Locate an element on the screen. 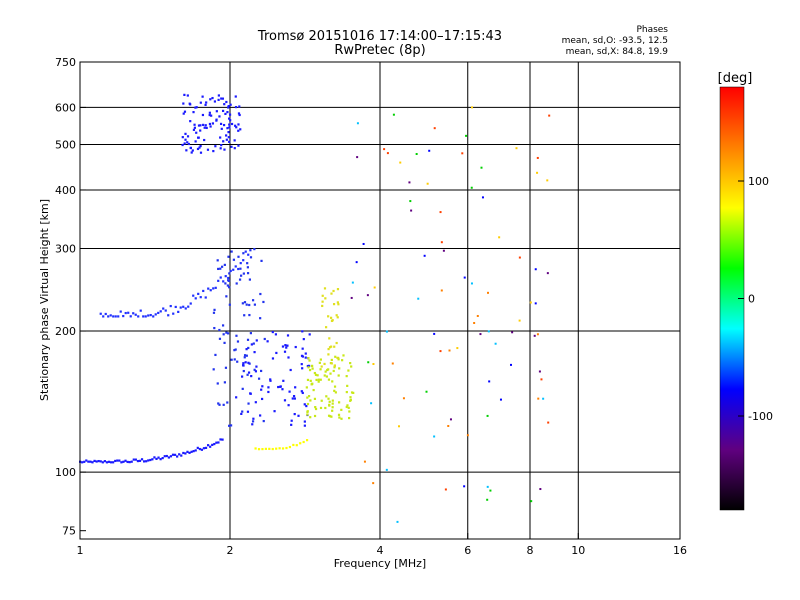 The image size is (800, 600). y-tick-label: 75 is located at coordinates (69, 531).